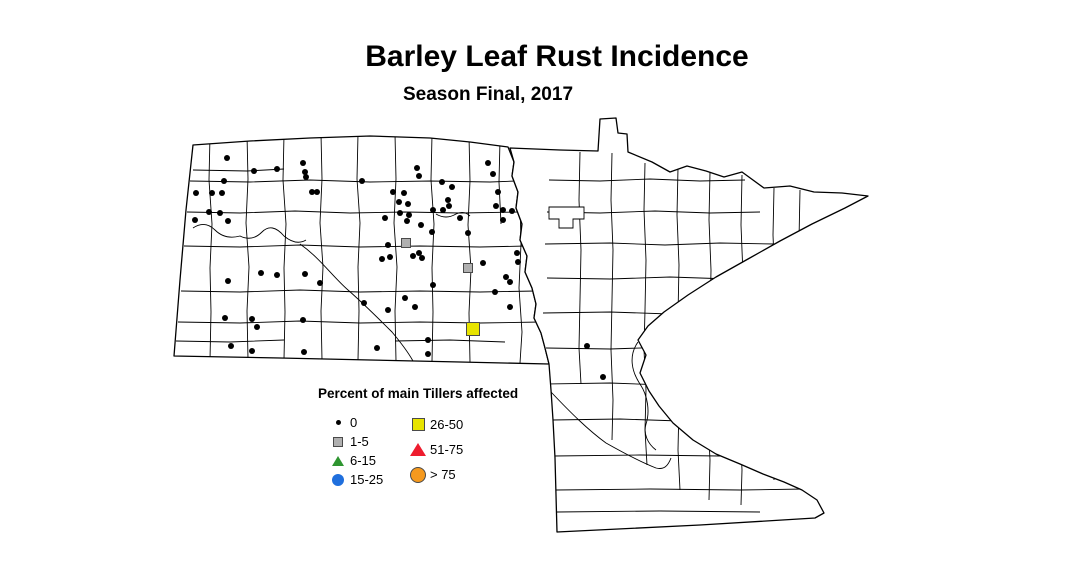  Describe the element at coordinates (338, 422) in the screenshot. I see `dot-symbol` at that location.